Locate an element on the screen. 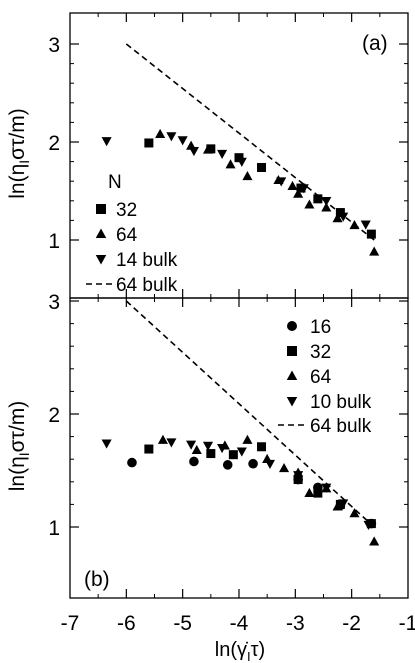 The width and height of the screenshot is (415, 663). x-tick-label: -6 is located at coordinates (126, 623).